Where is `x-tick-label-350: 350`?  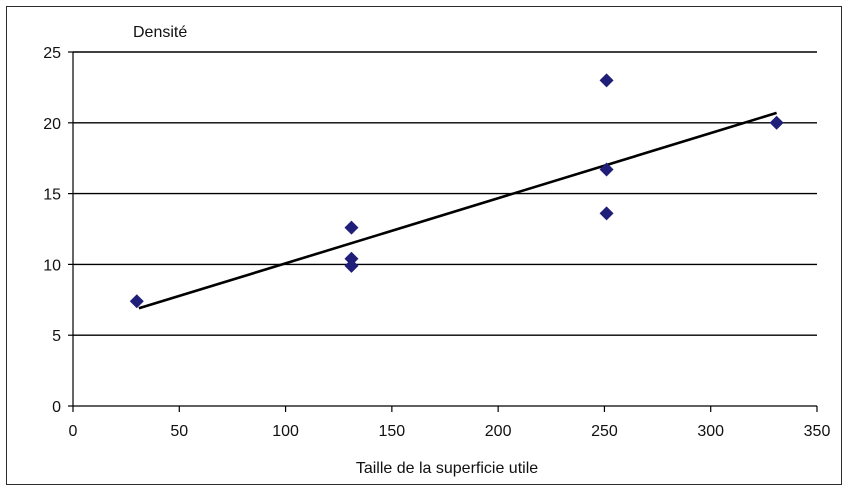 x-tick-label-350: 350 is located at coordinates (817, 431).